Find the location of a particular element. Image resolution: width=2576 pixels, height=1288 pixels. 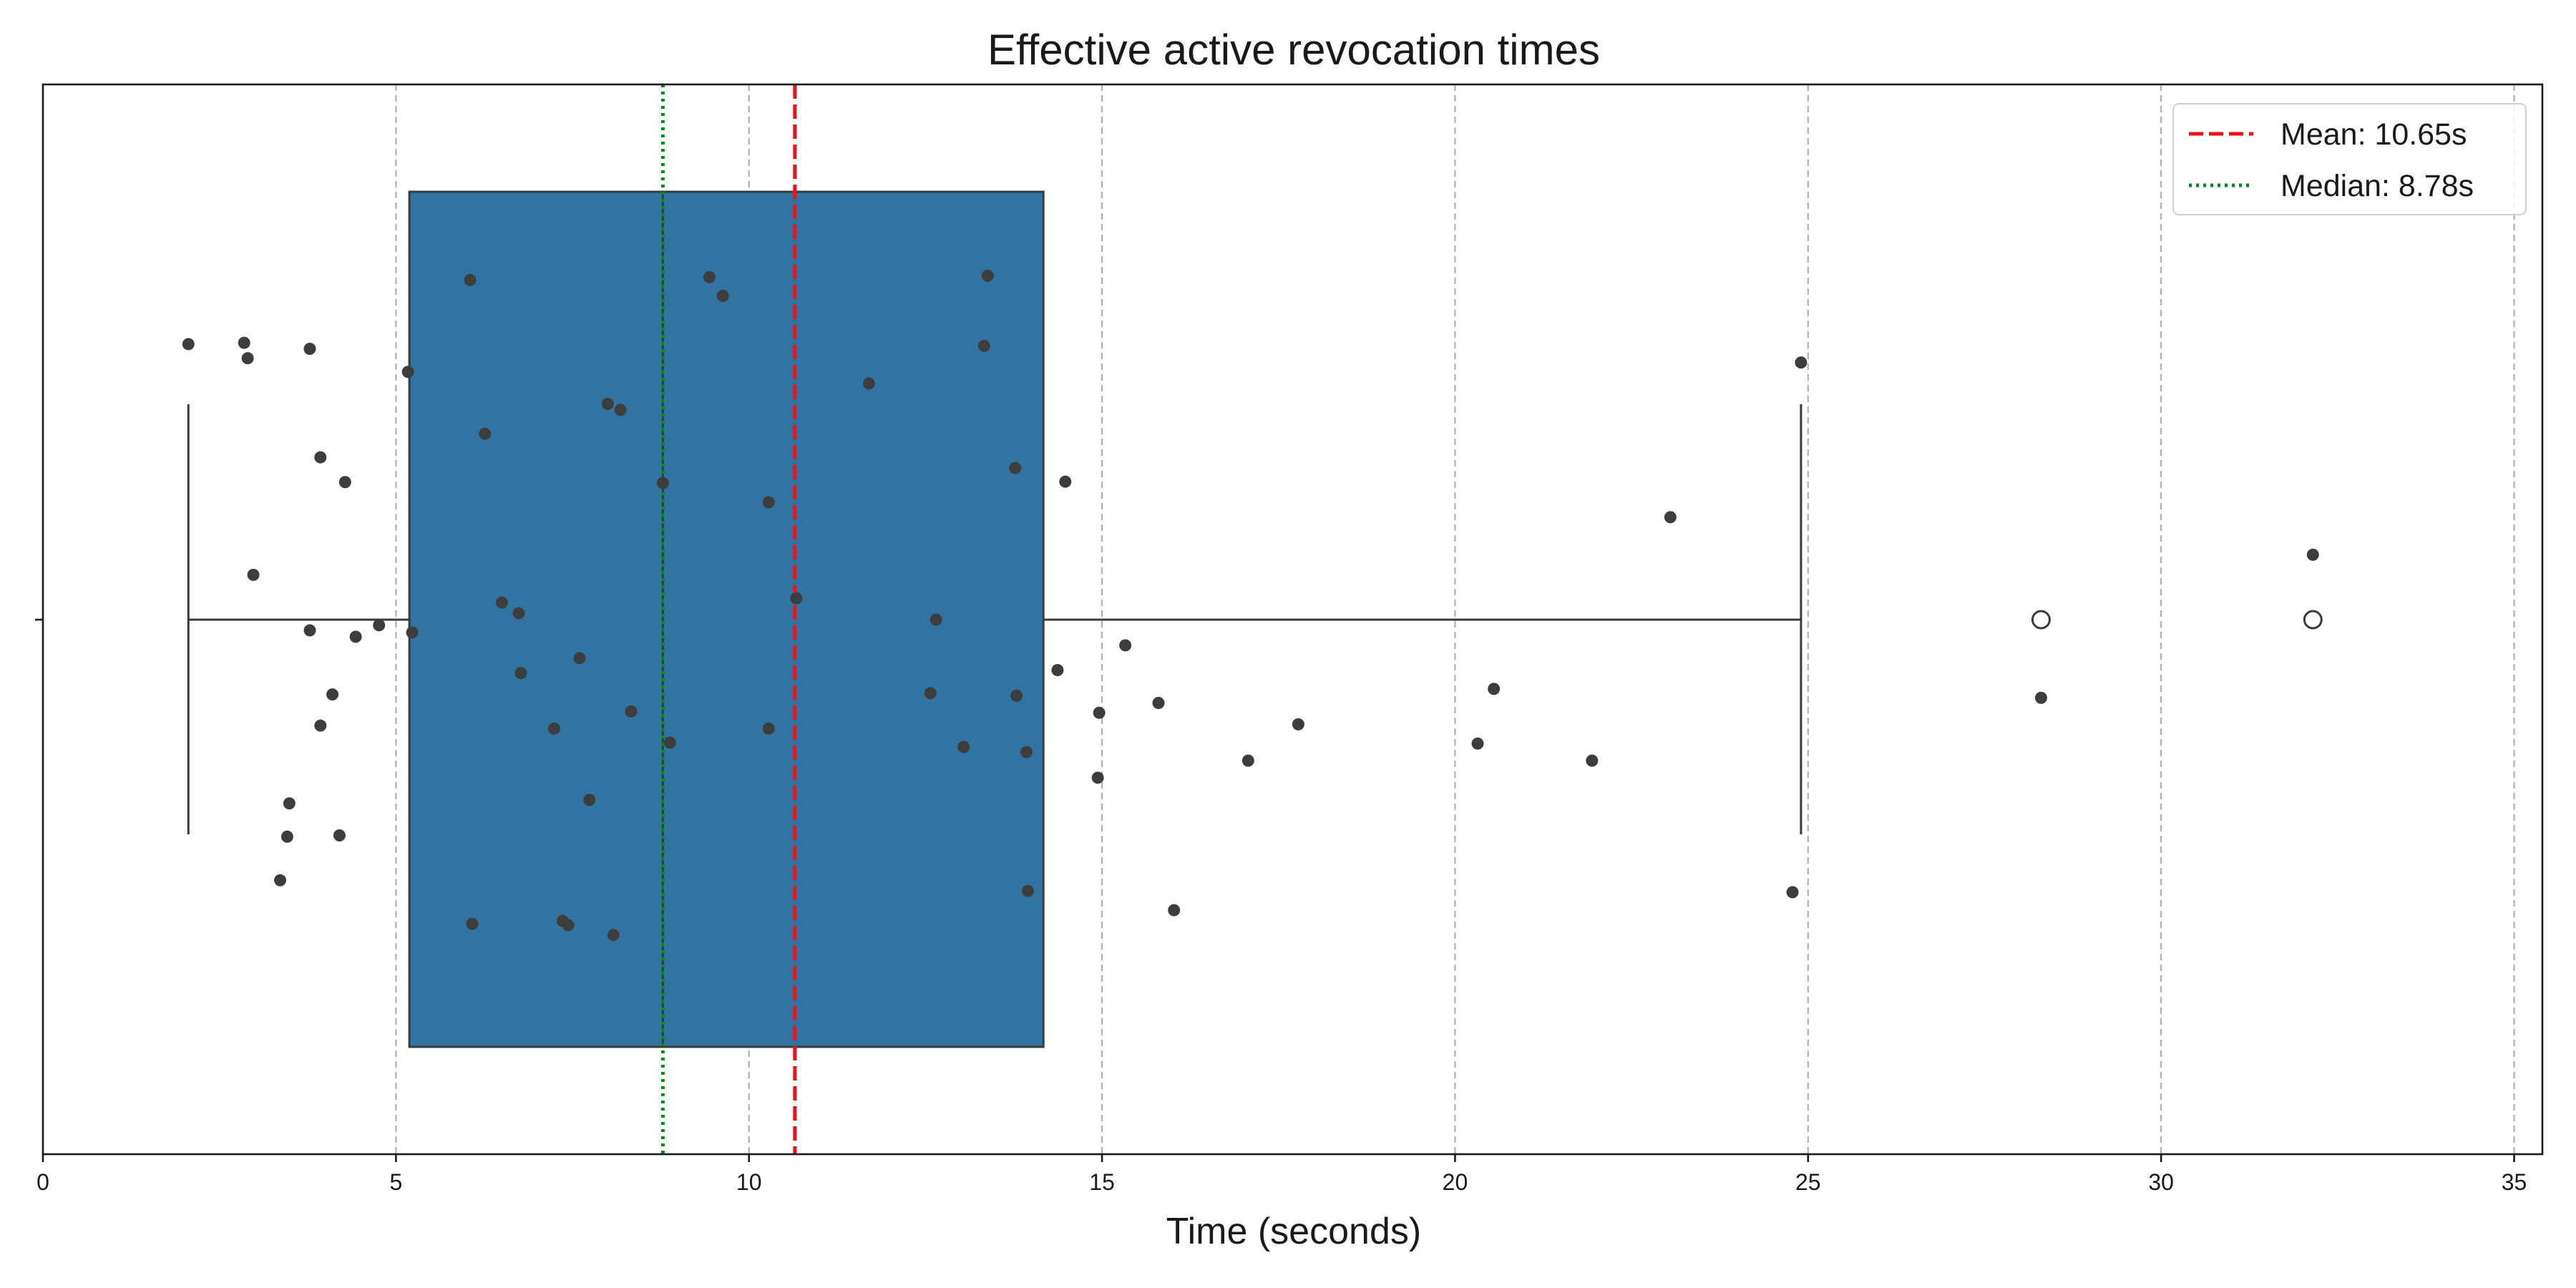

legend-frame is located at coordinates (2349, 159).